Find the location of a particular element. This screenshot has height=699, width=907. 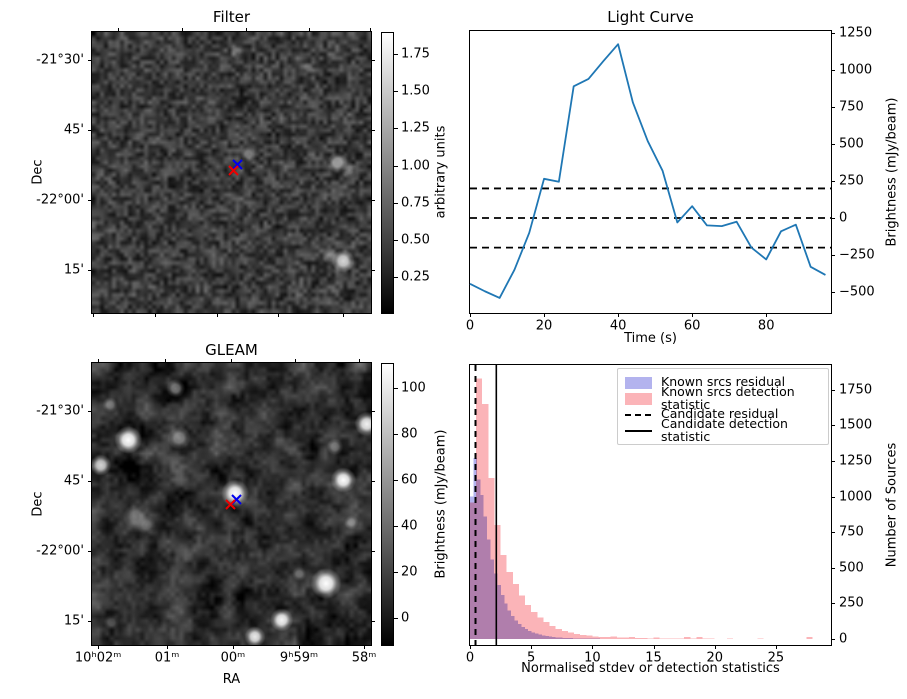

gleam-xlabel: RA is located at coordinates (231, 679).